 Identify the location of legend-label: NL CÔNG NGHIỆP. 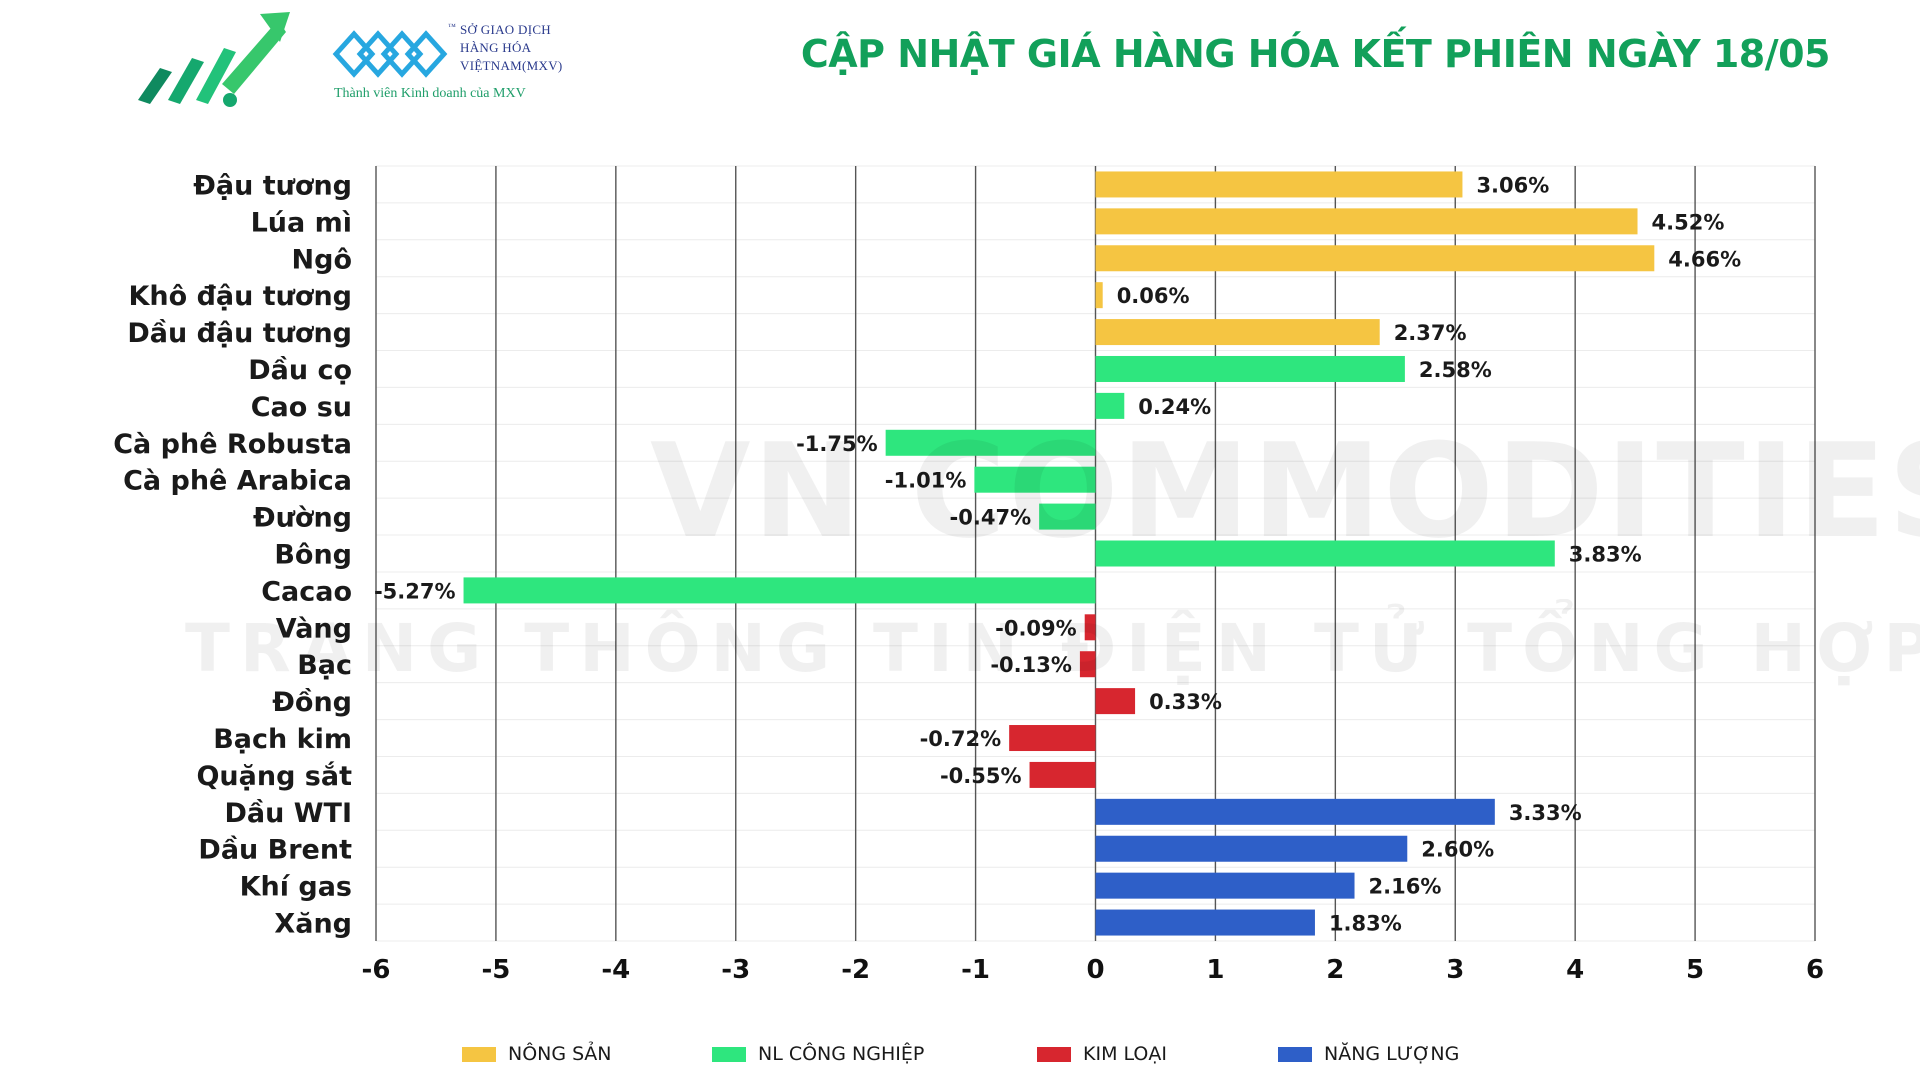
(841, 1054).